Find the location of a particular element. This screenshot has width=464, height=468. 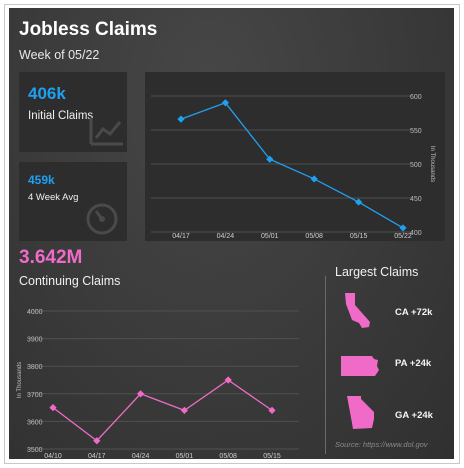

initial-claims-label: Initial Claims is located at coordinates (61, 116).